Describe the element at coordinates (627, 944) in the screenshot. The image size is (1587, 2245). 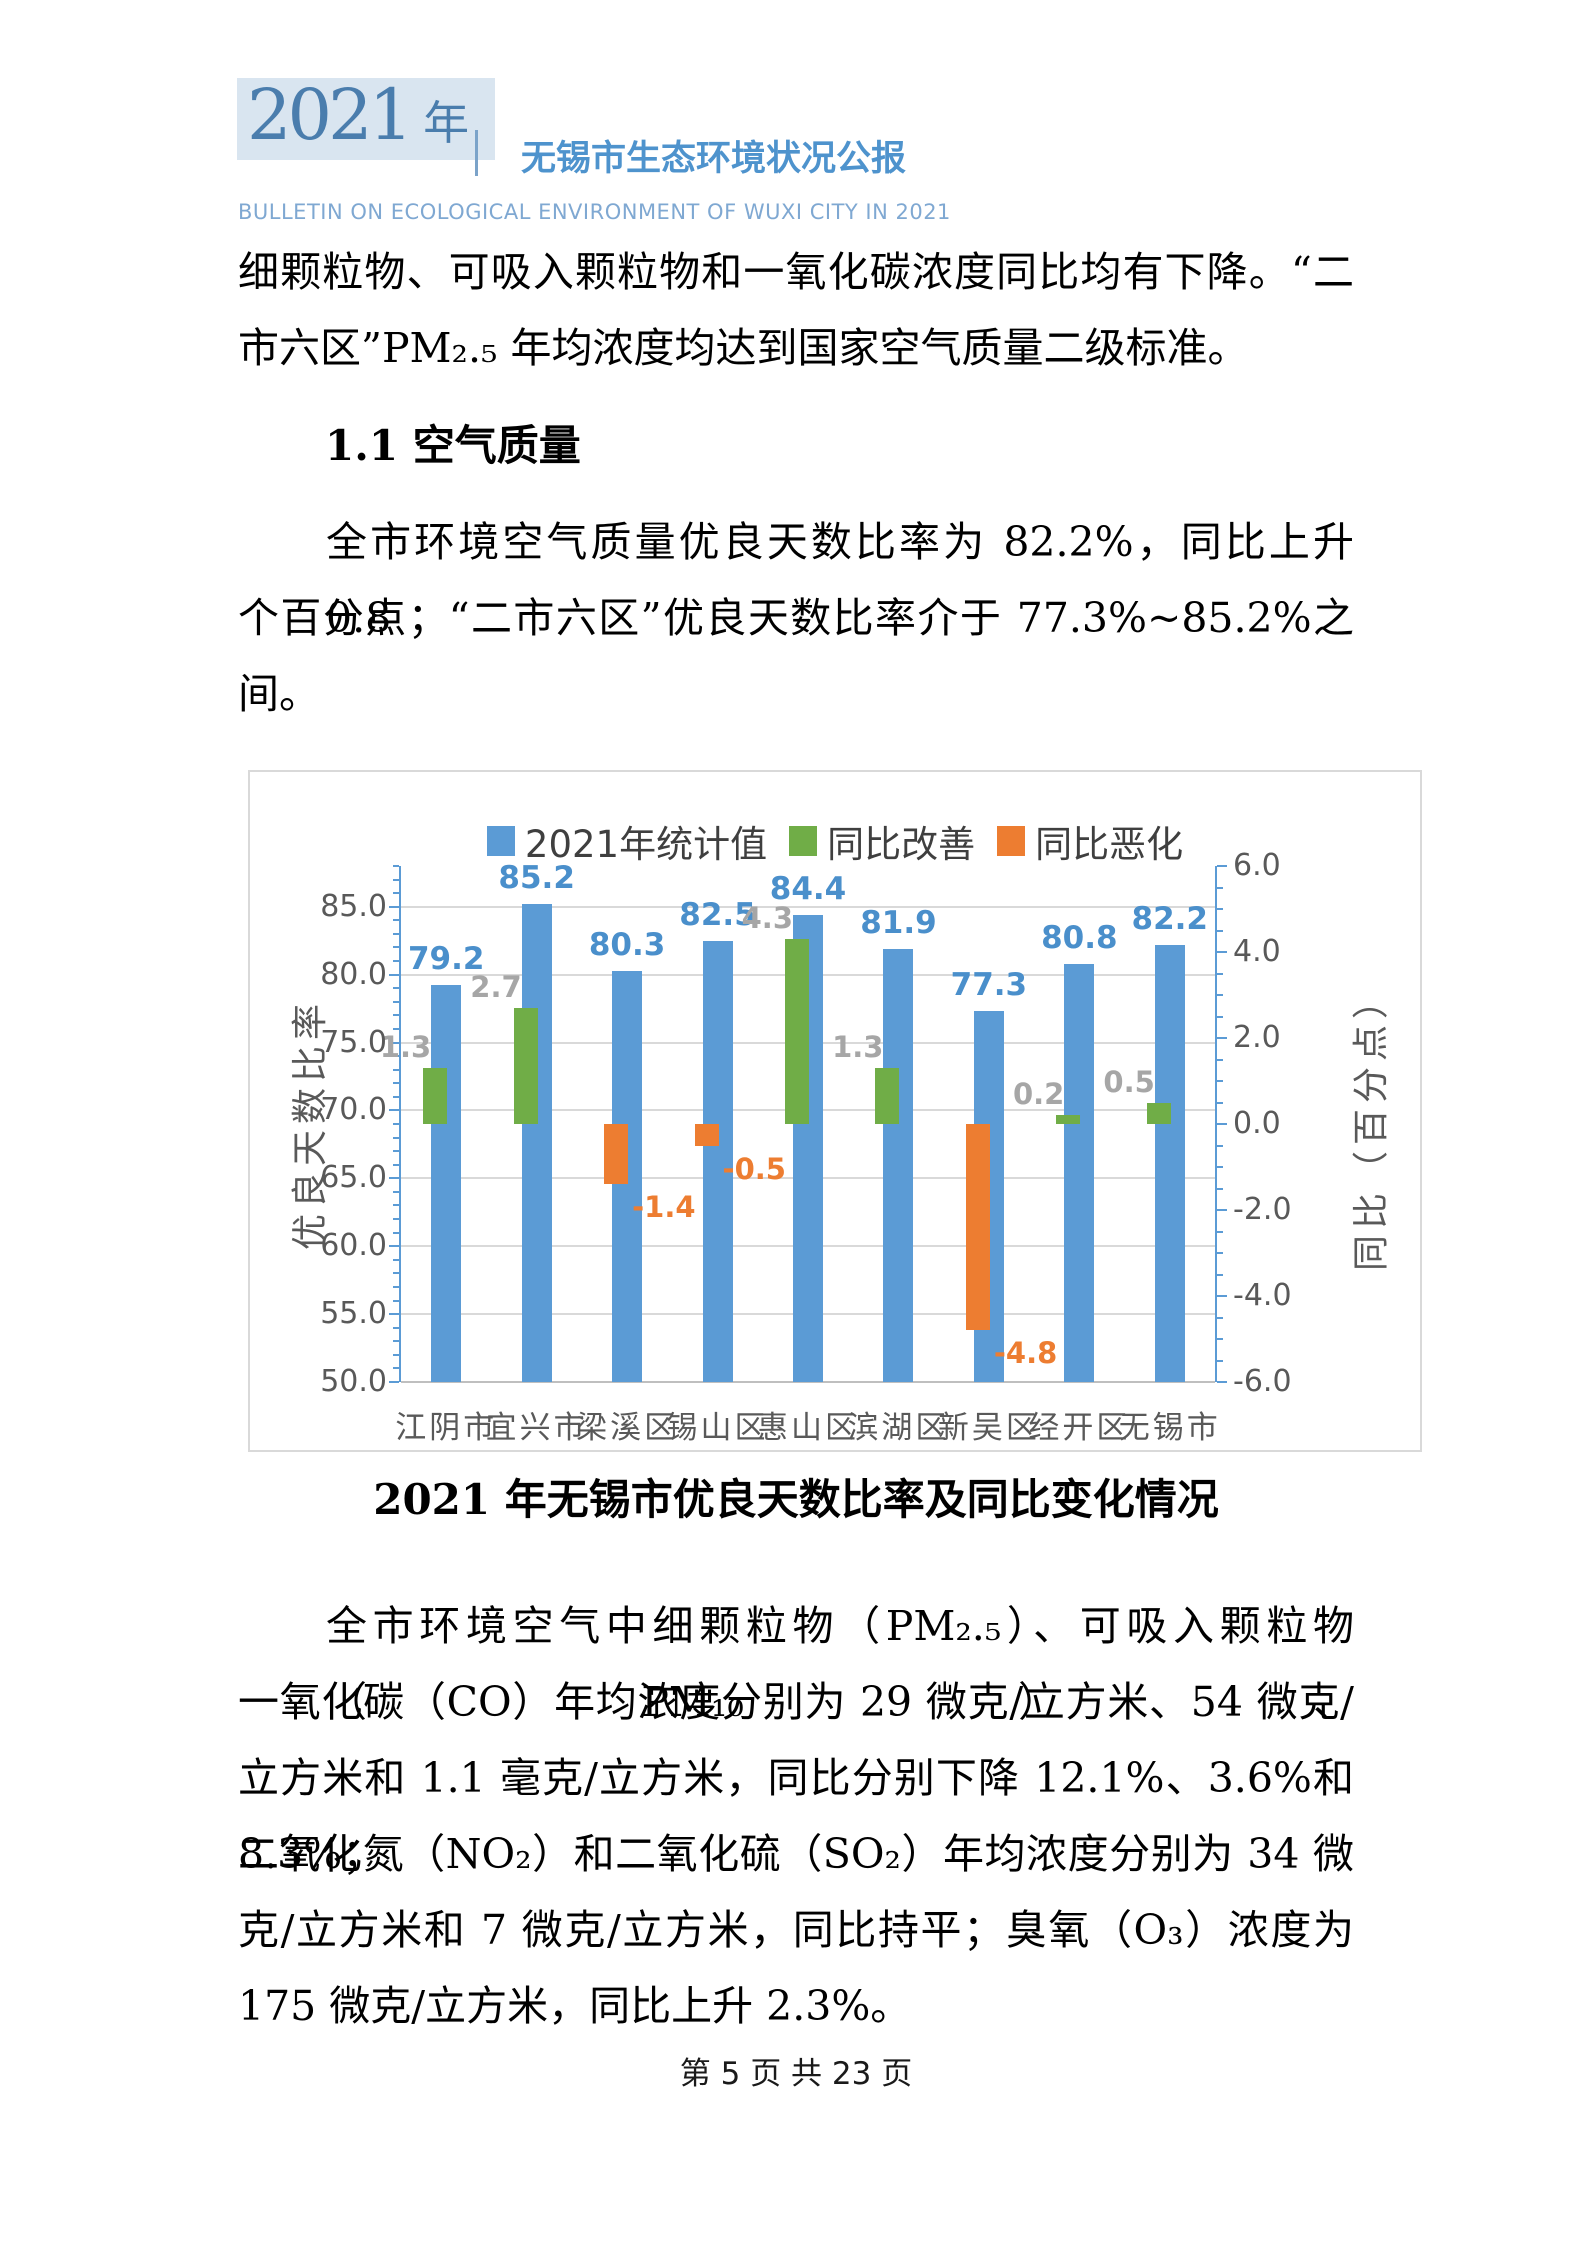
I see `value-label-梁溪区: 80.3` at that location.